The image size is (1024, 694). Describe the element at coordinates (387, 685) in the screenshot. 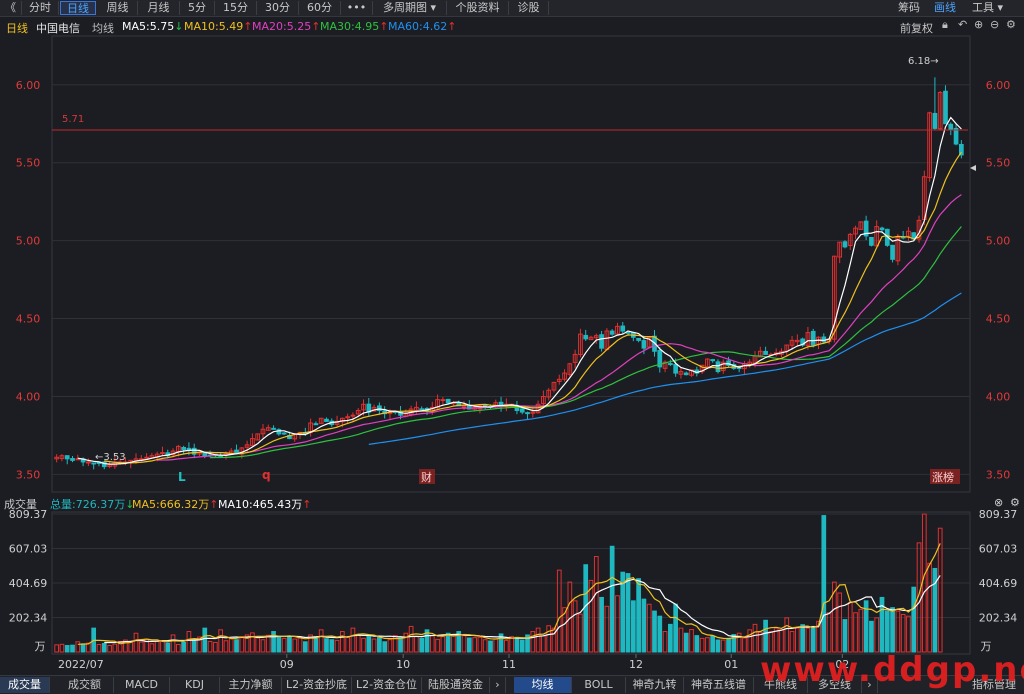

I see `tab-l2-position: L2-资金仓位` at that location.